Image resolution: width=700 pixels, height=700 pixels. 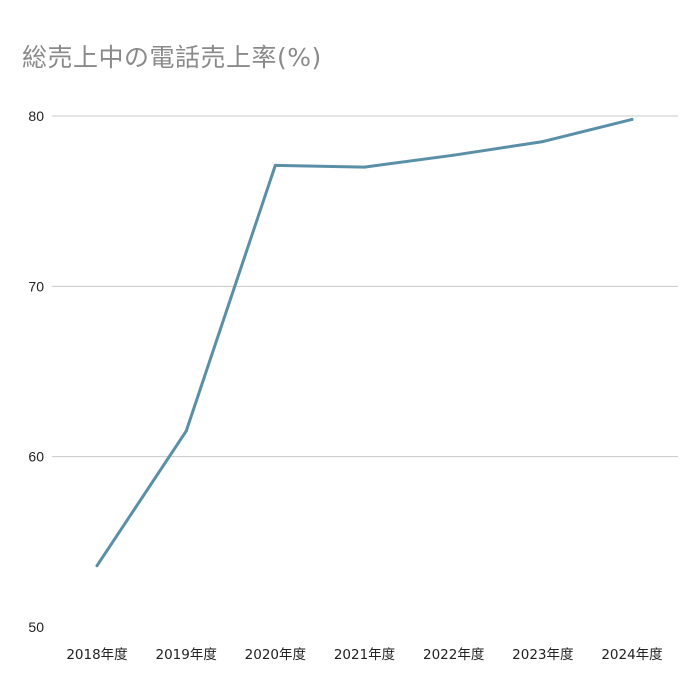 I want to click on y-axis-ticks: 50 60 70 80, so click(x=36, y=371).